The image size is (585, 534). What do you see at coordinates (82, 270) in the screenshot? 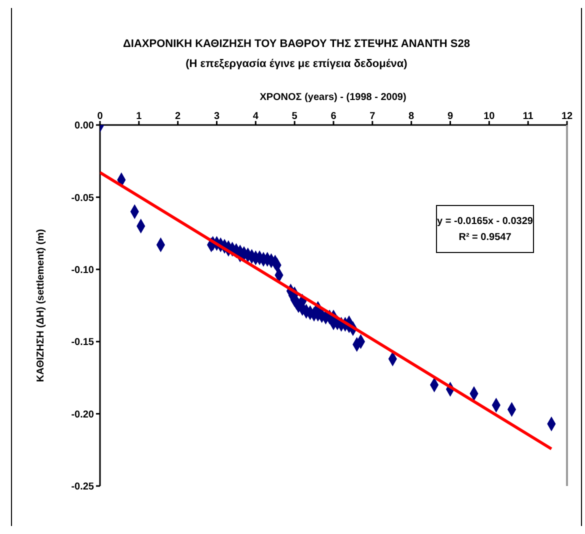
I see `y-tick-label: -0.10` at bounding box center [82, 270].